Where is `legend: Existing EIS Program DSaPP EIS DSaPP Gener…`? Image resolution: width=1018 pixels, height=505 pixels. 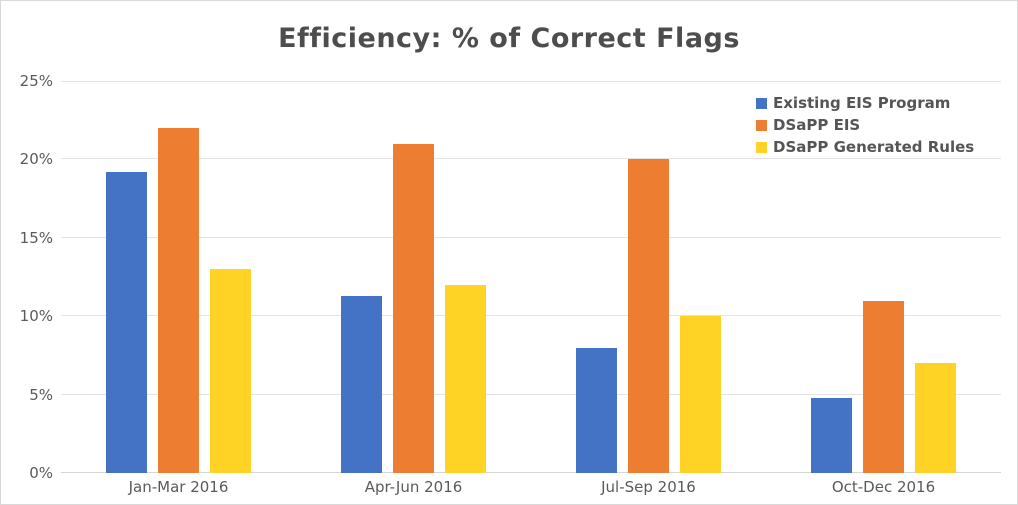
legend: Existing EIS Program DSaPP EIS DSaPP Gener… is located at coordinates (865, 125).